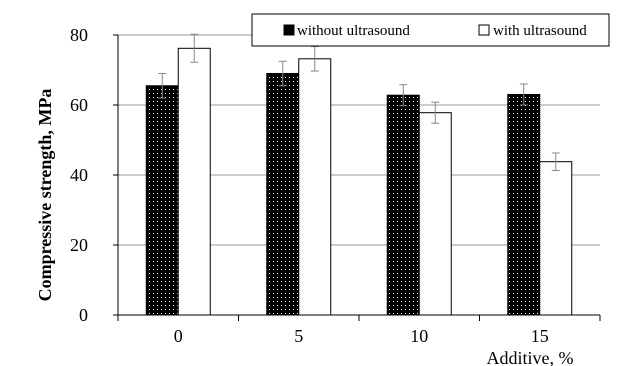 This screenshot has width=623, height=366. What do you see at coordinates (419, 336) in the screenshot?
I see `x-tick-label: 10` at bounding box center [419, 336].